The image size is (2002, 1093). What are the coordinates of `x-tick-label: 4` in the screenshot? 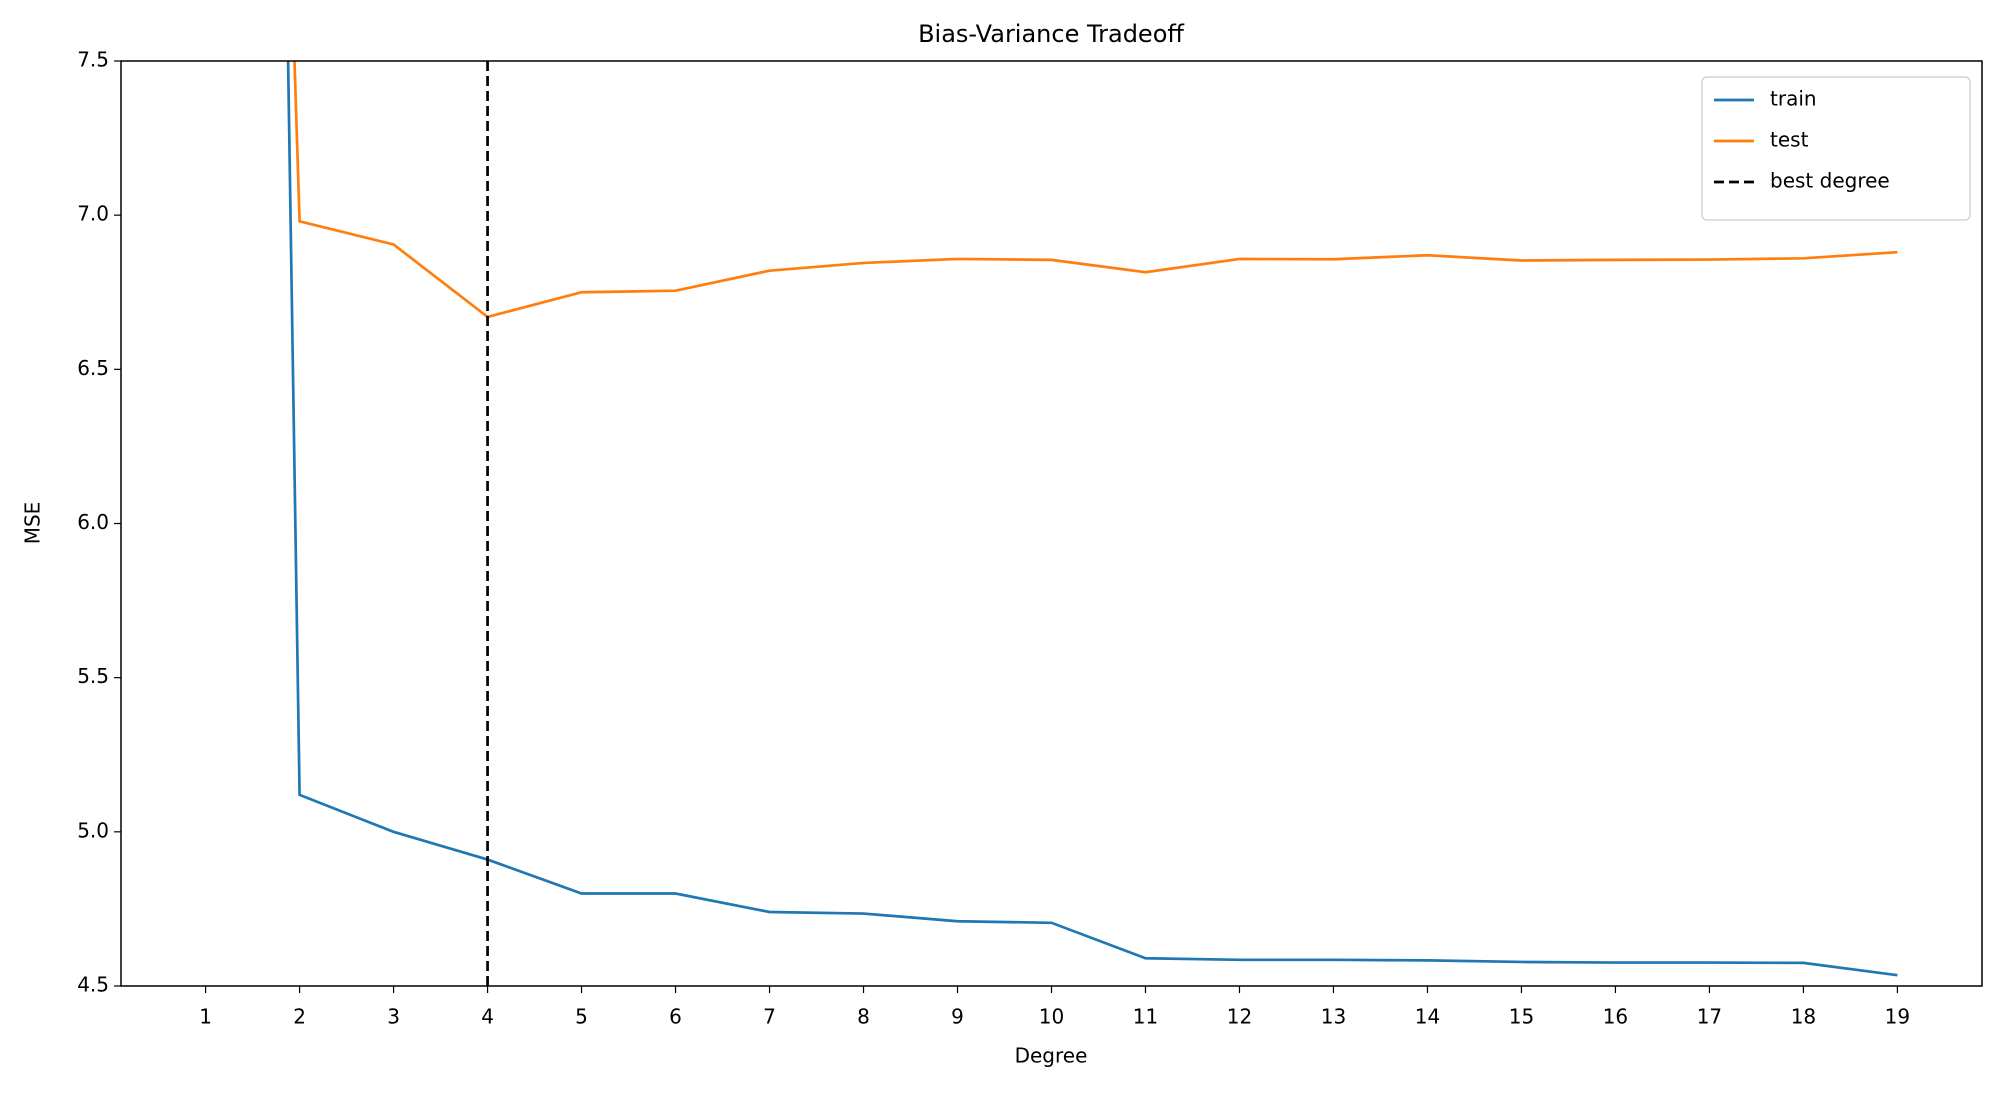 It's located at (487, 1017).